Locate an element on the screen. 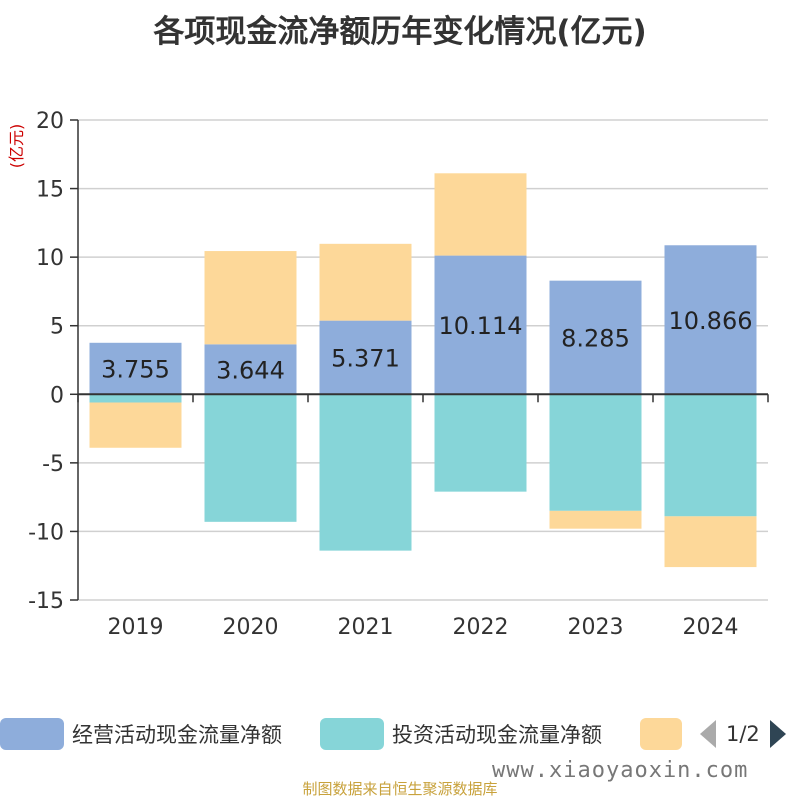 Image resolution: width=800 pixels, height=800 pixels. chart-title: 各项现金流净额历年变化情况(亿元) is located at coordinates (400, 32).